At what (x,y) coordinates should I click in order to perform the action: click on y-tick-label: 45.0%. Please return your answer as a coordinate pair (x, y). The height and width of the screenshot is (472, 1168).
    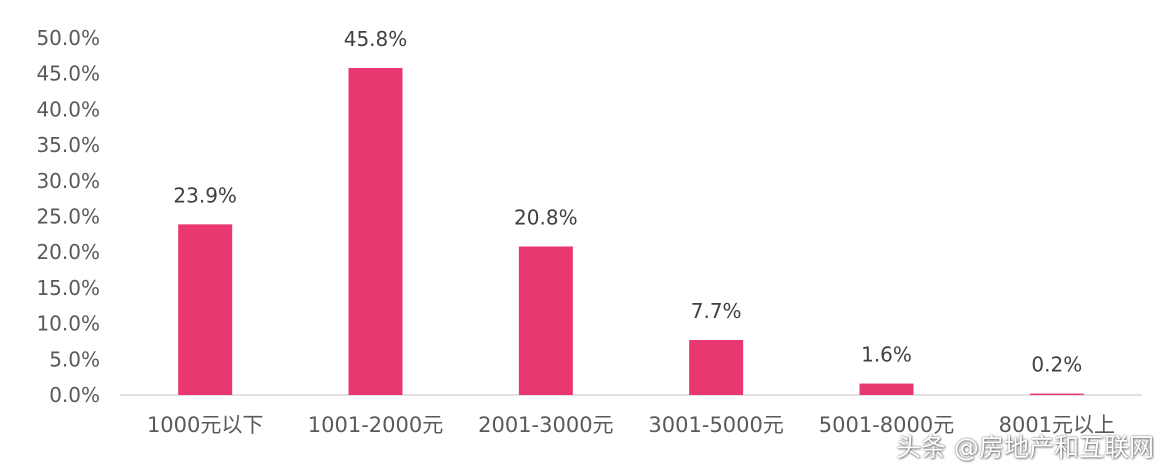
    Looking at the image, I should click on (68, 74).